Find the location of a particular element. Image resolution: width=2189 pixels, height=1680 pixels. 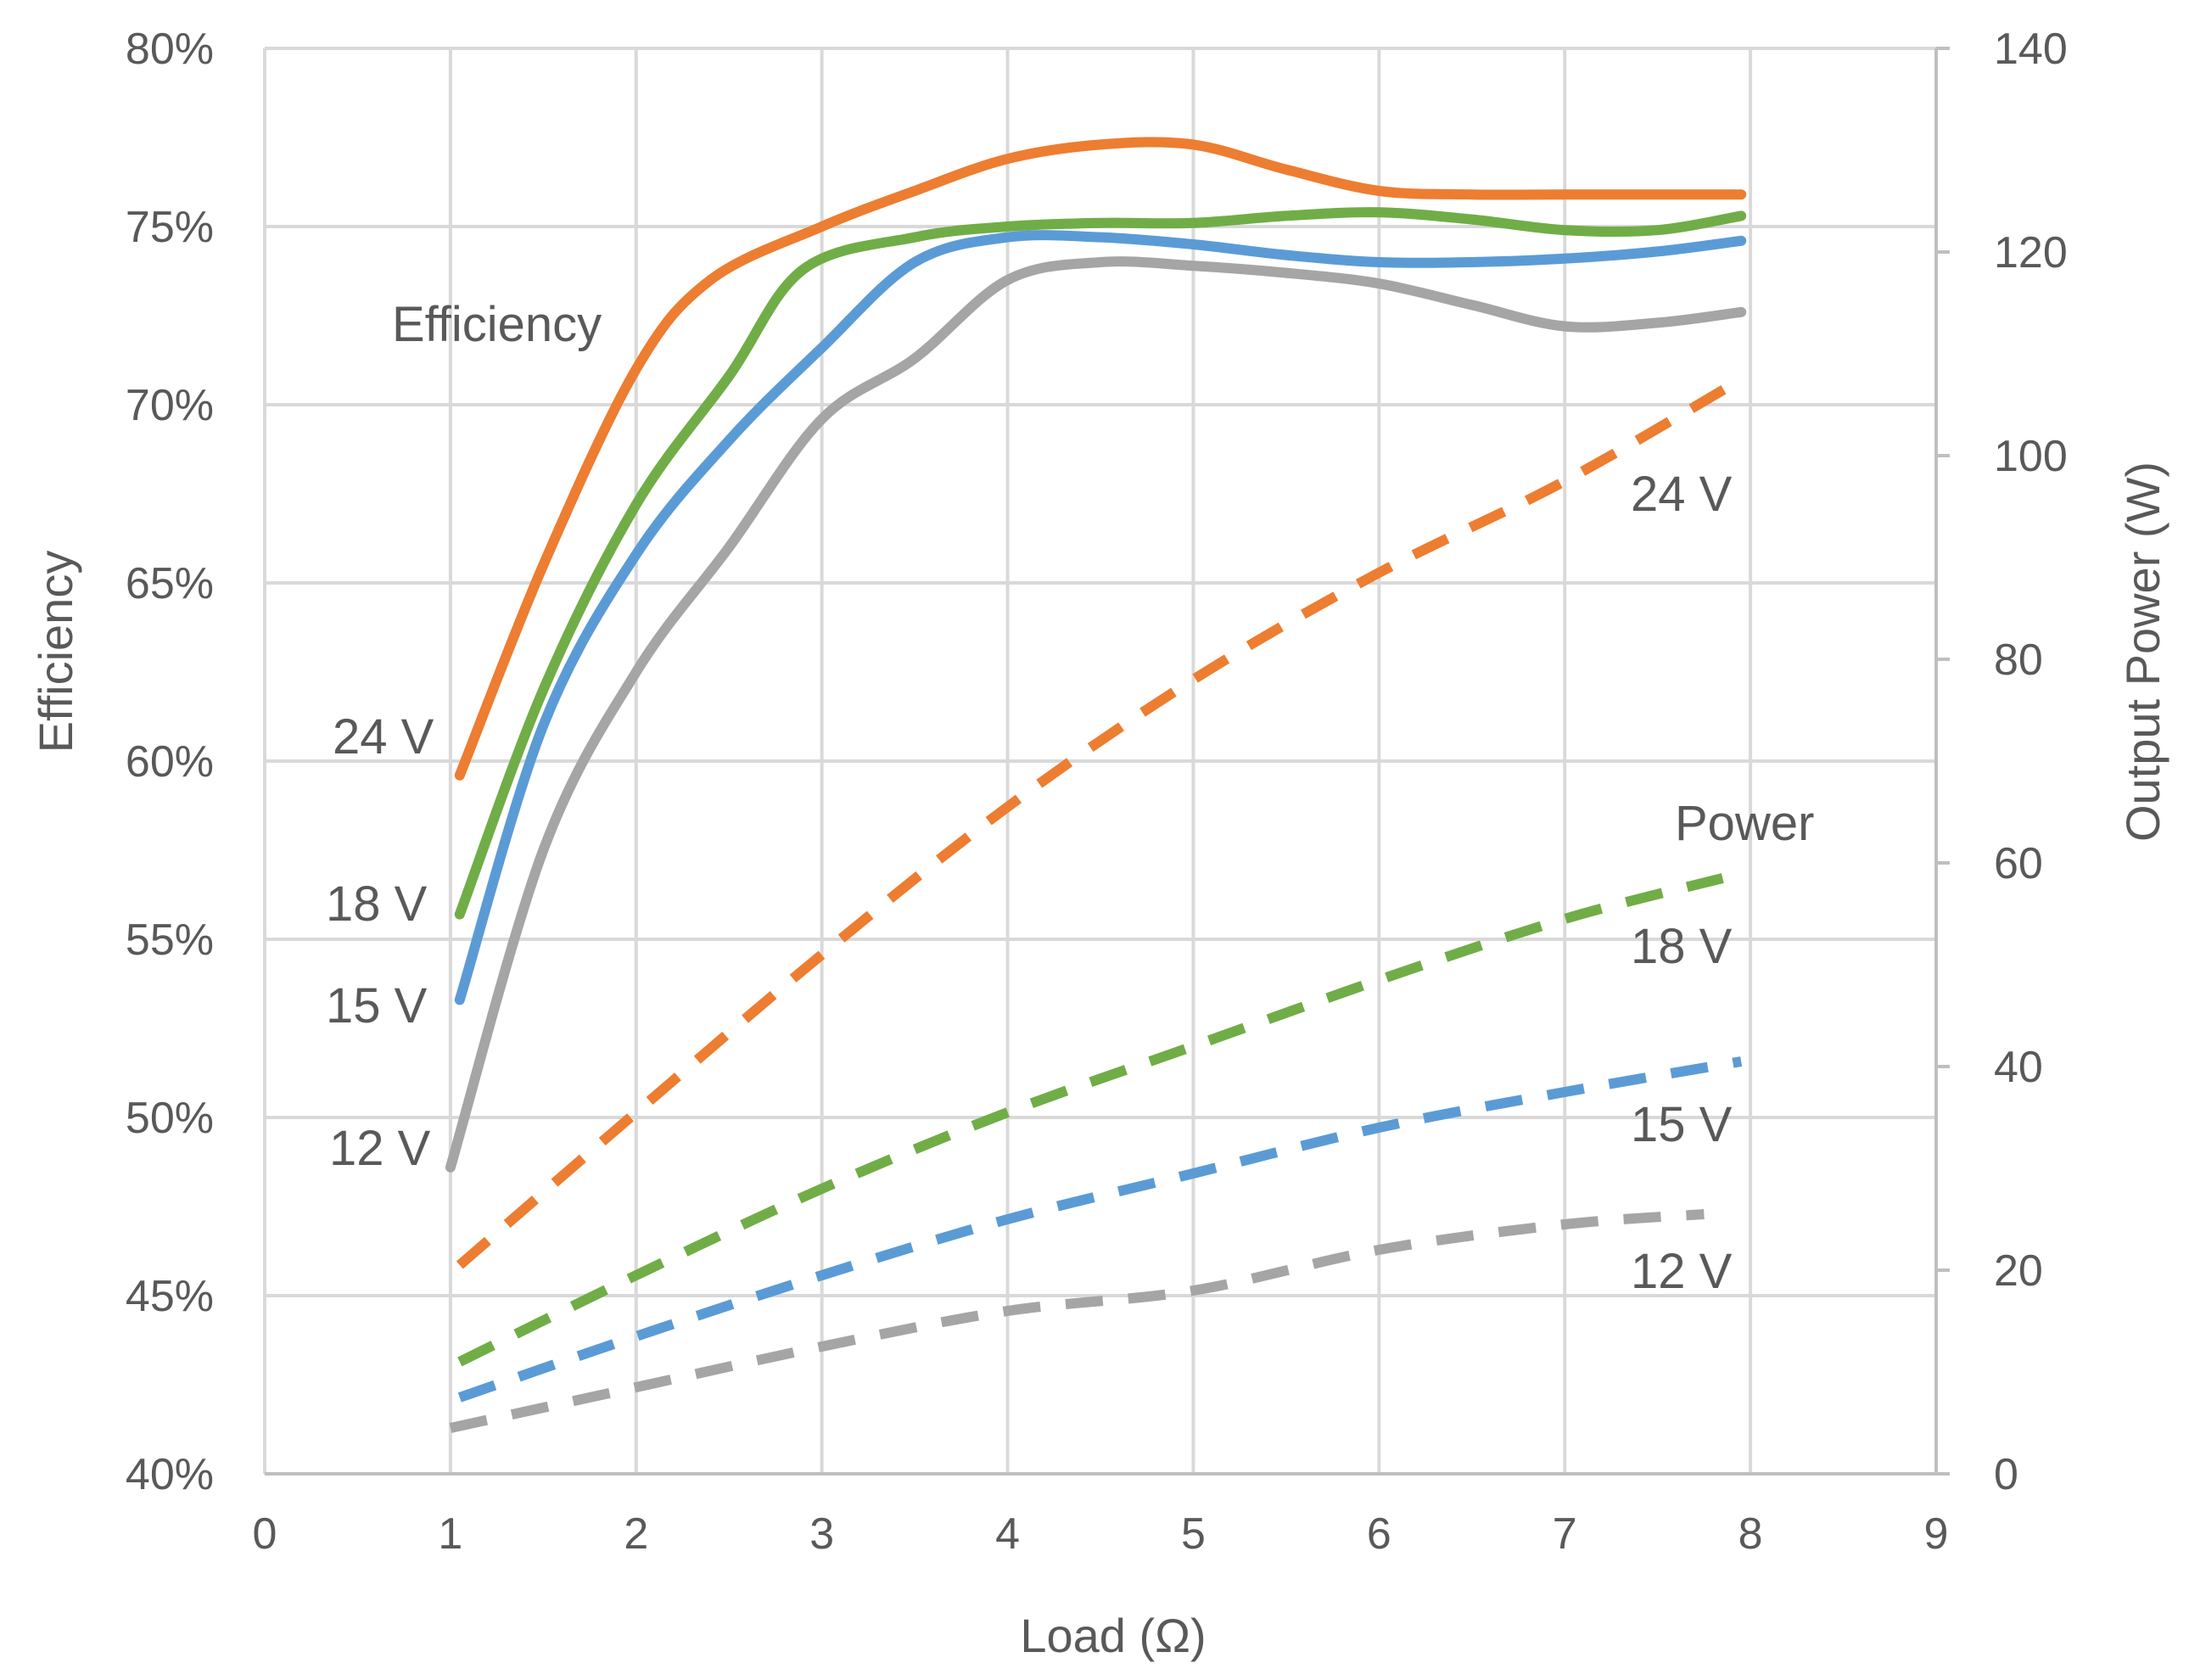

x-tick-label: 5 is located at coordinates (1193, 1534).